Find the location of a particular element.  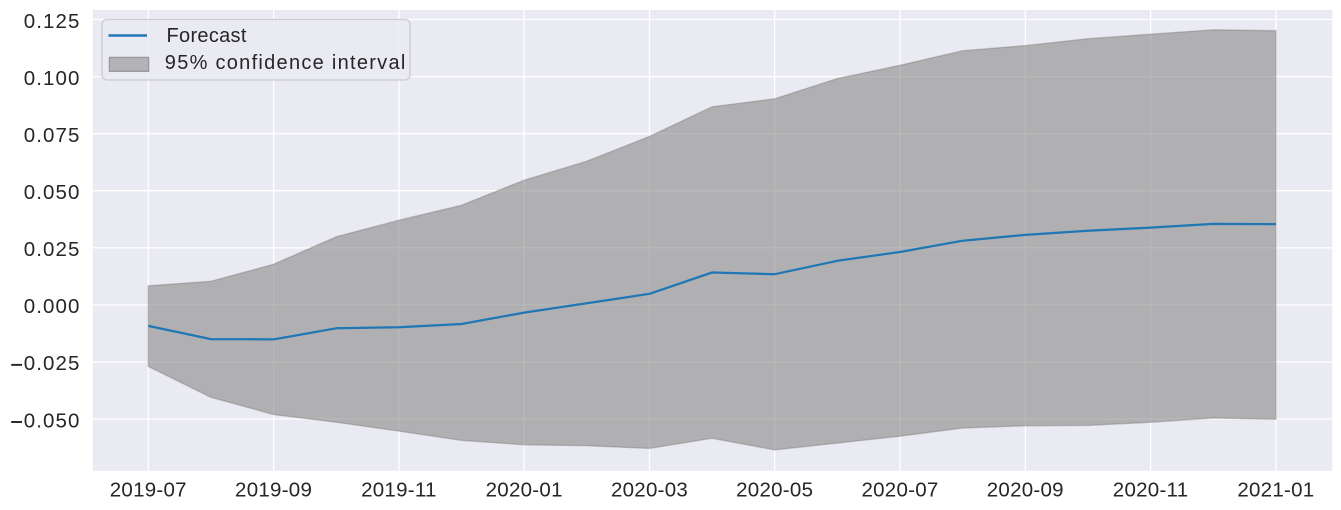

svg-text: 2021-01 is located at coordinates (1275, 490).